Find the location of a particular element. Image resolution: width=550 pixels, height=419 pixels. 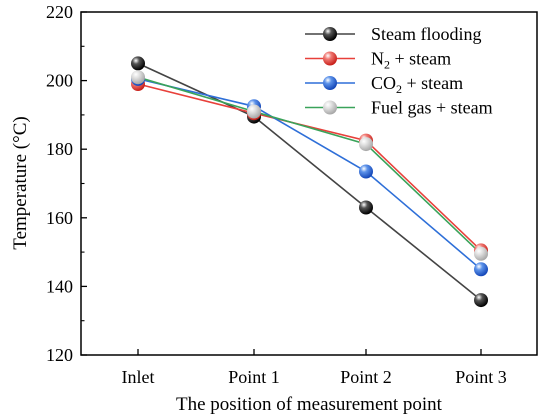

y-axis: 120 140 160 180 200 220 is located at coordinates (66, 183).